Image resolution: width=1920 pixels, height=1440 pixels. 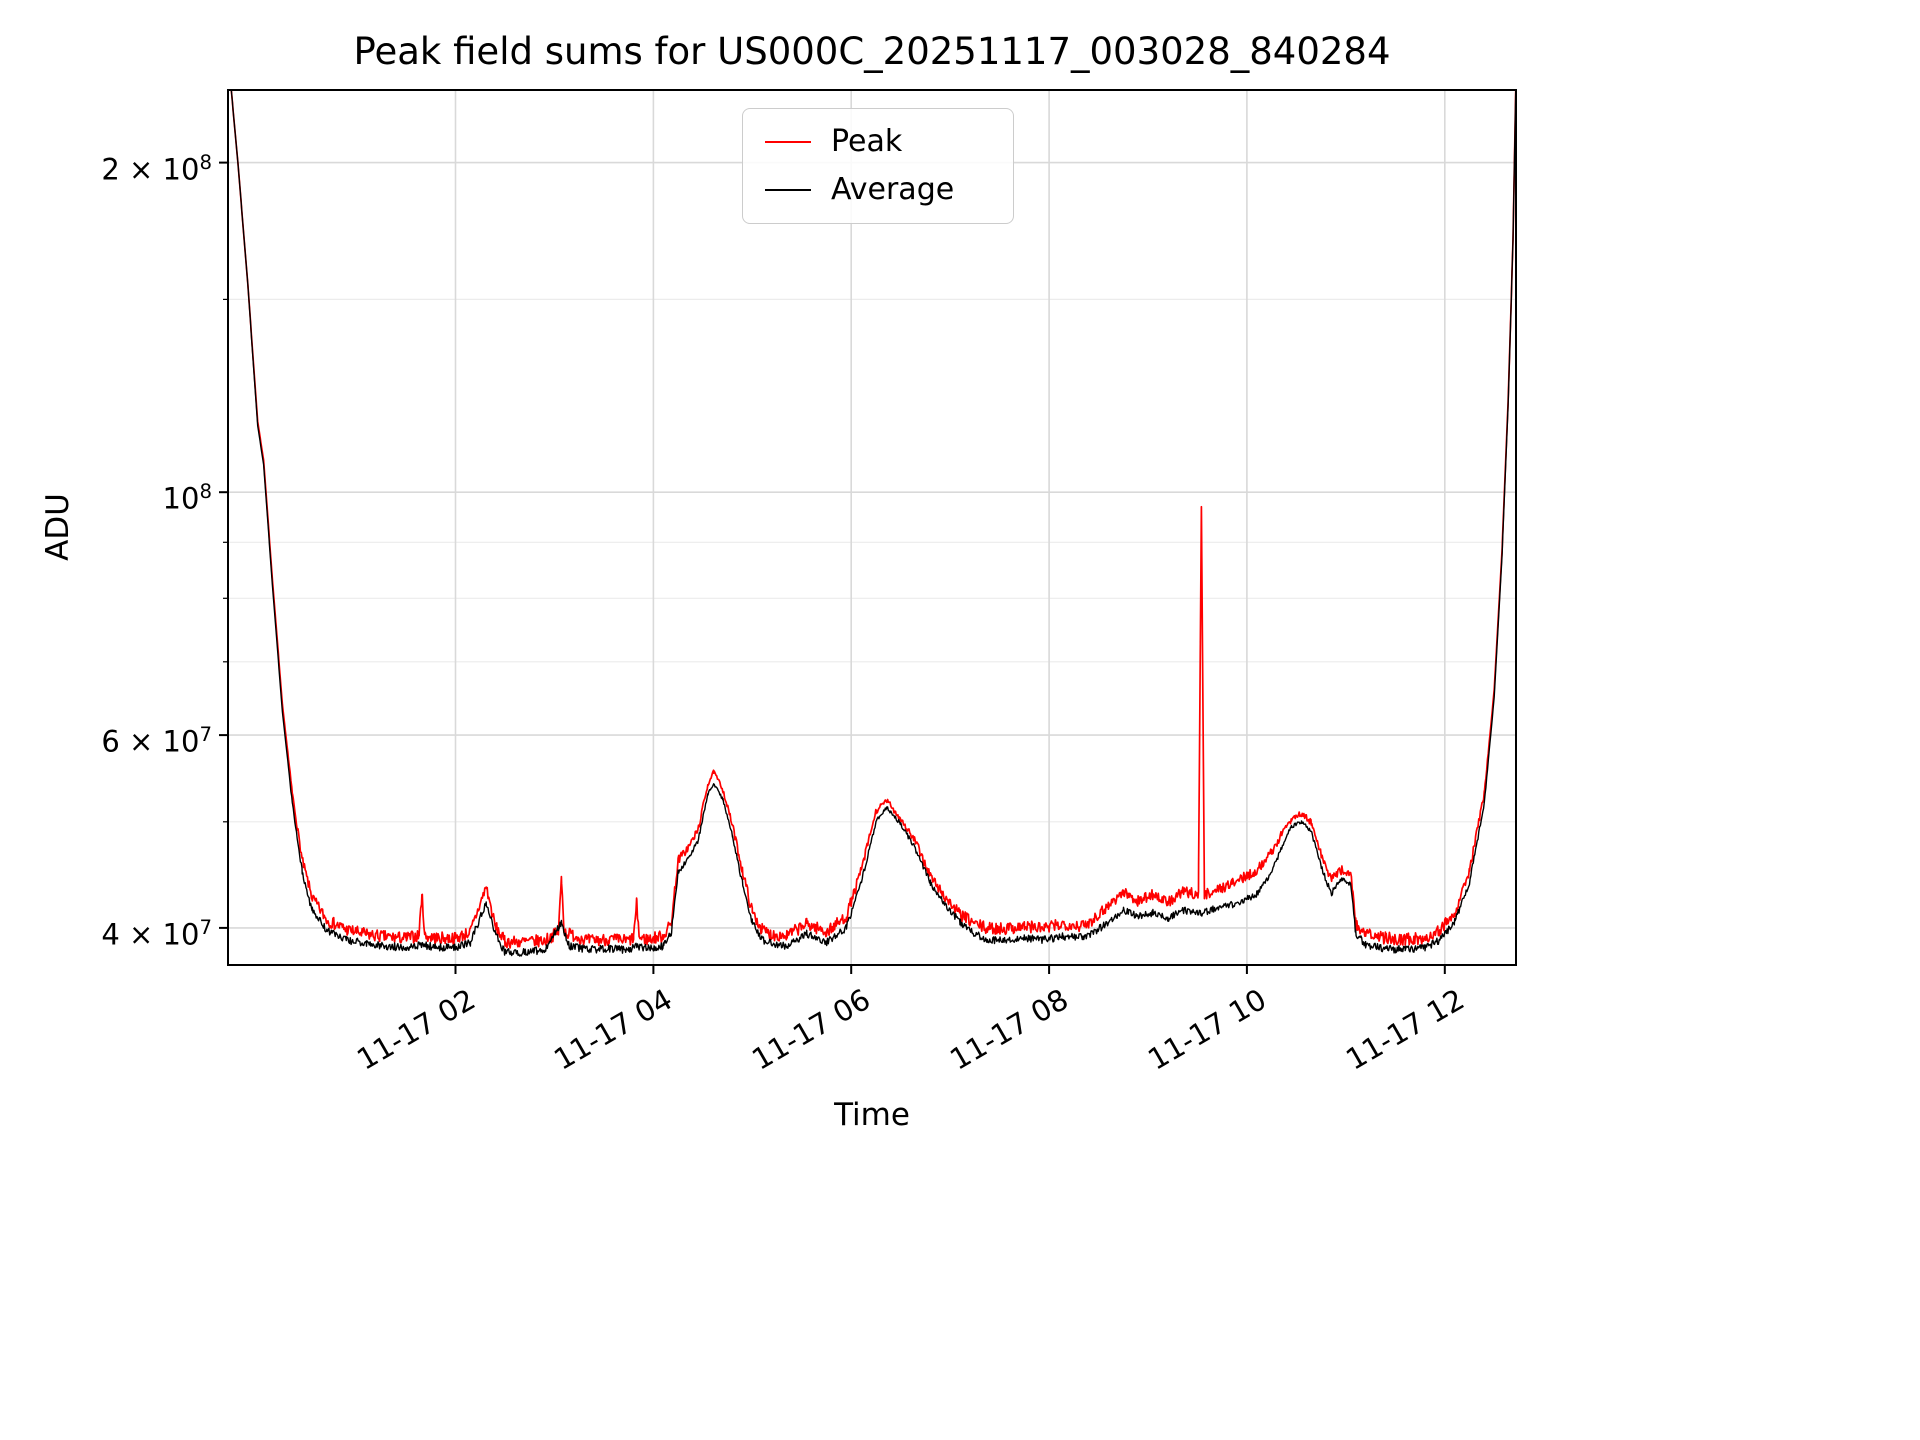 I want to click on average-line-swatch, so click(x=788, y=190).